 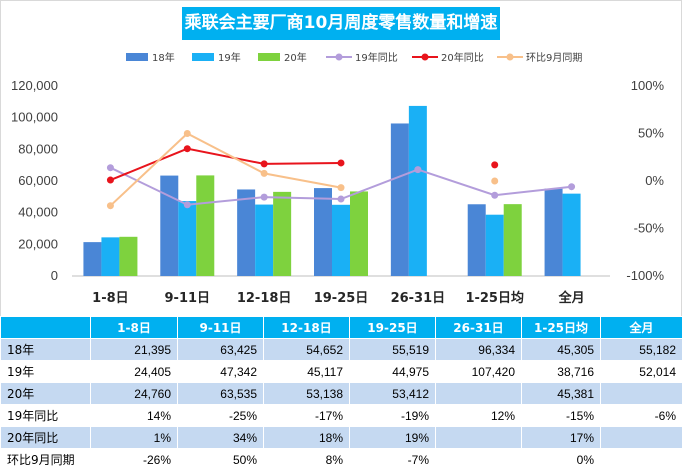 What do you see at coordinates (307, 460) in the screenshot?
I see `table-cell: 8%` at bounding box center [307, 460].